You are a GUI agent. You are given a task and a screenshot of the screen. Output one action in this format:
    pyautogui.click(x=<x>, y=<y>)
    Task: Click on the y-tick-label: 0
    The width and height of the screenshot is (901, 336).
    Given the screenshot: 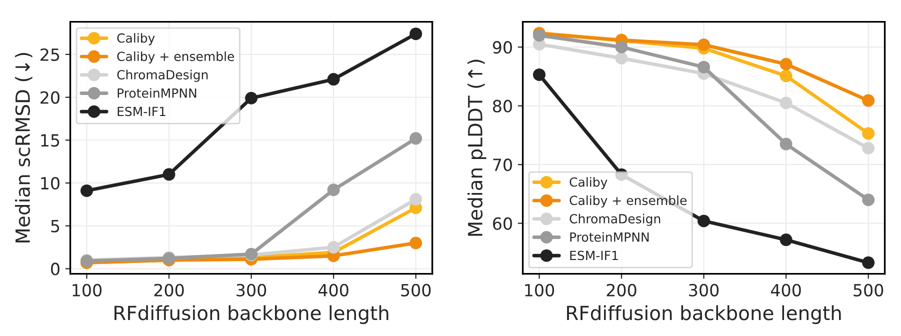 What is the action you would take?
    pyautogui.click(x=55, y=269)
    